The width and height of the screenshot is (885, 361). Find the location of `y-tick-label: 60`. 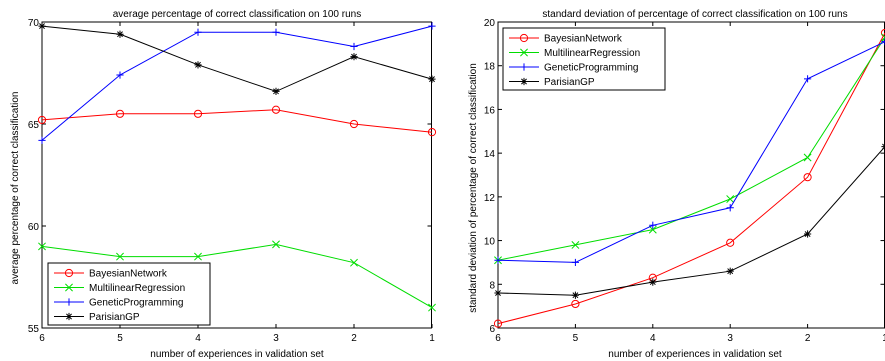

y-tick-label: 60 is located at coordinates (34, 227).